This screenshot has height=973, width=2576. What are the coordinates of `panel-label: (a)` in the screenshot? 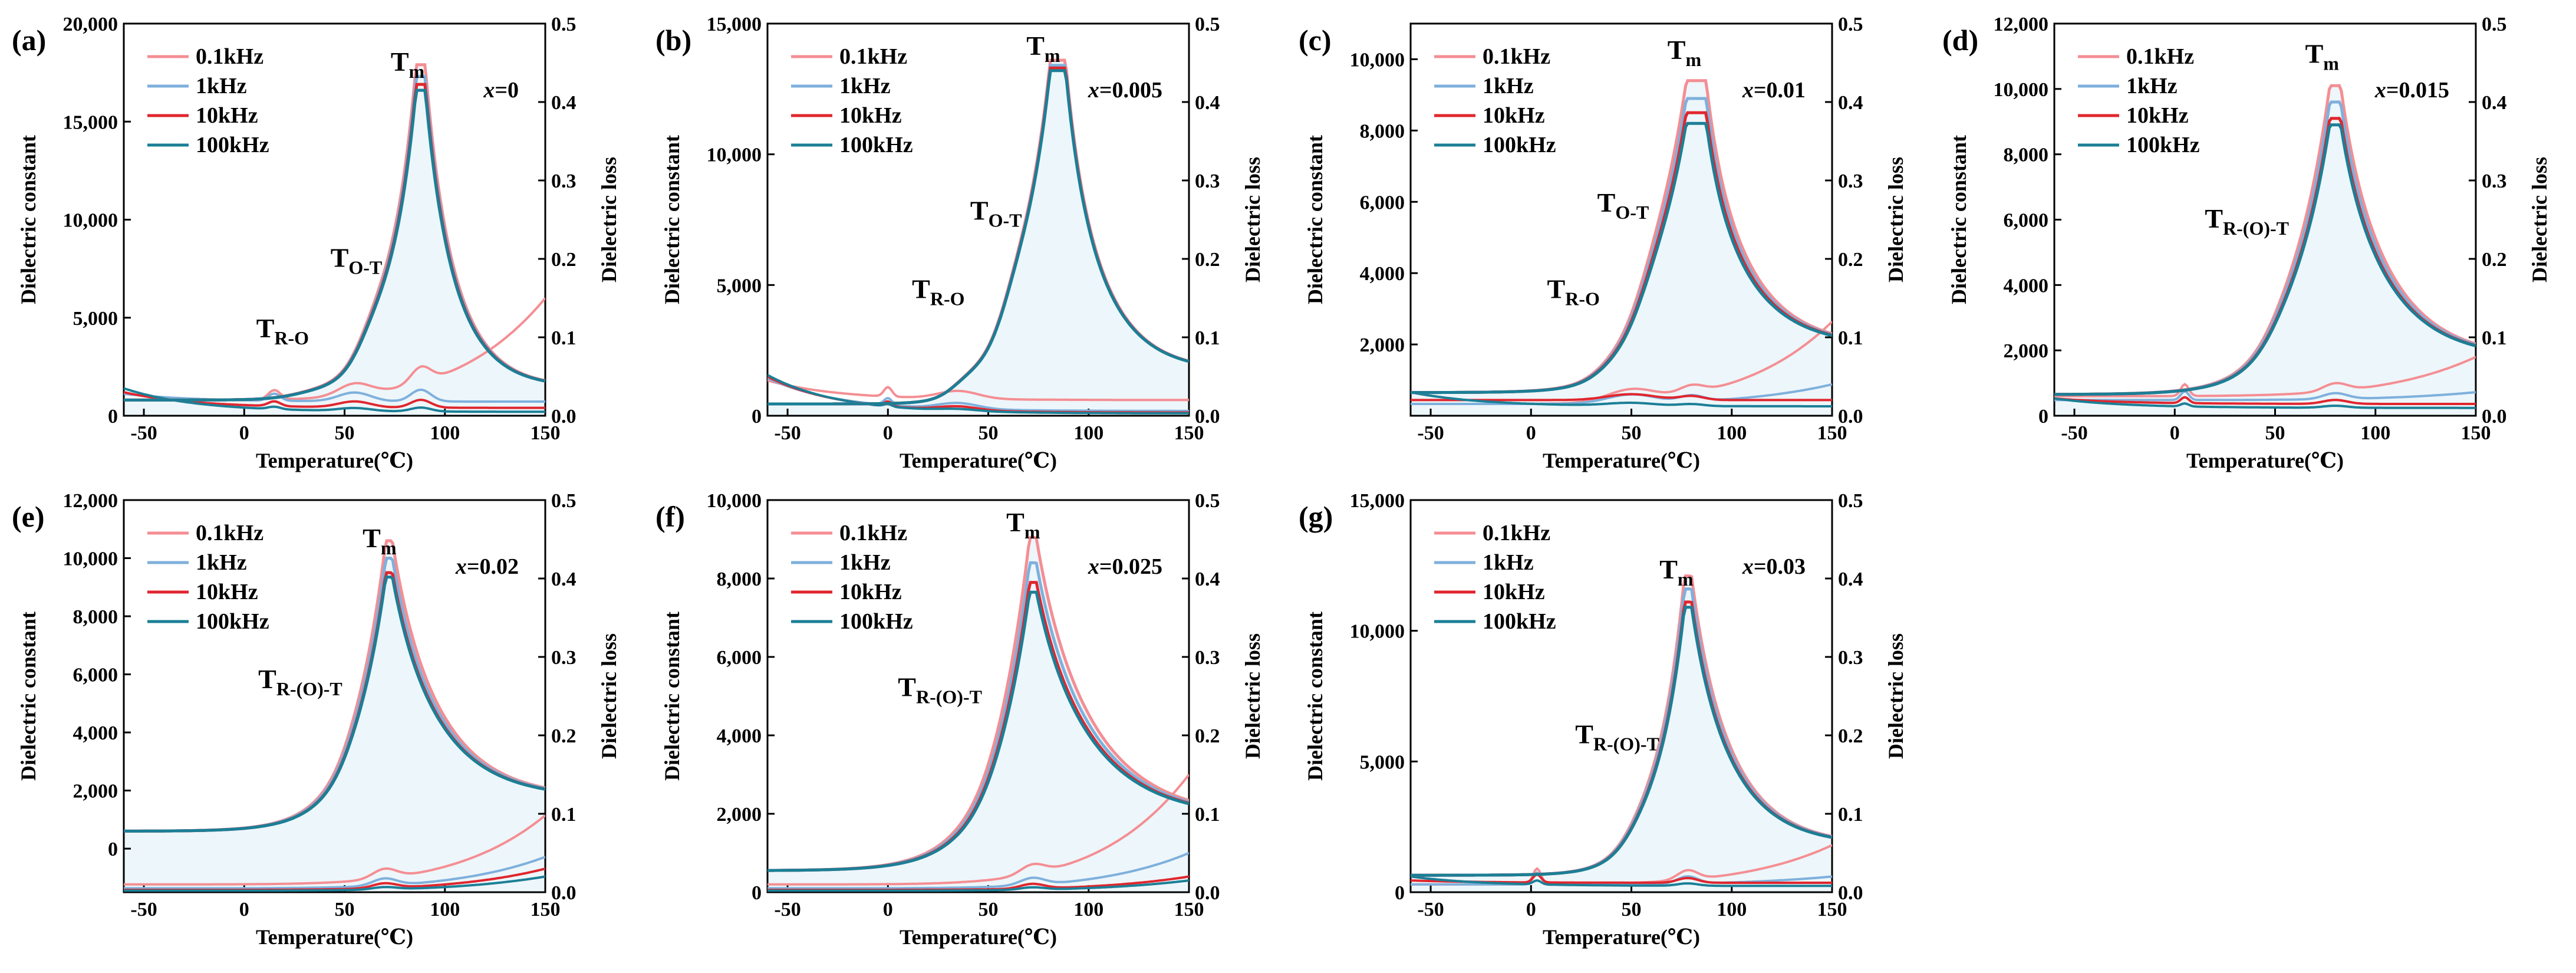 It's located at (29, 40).